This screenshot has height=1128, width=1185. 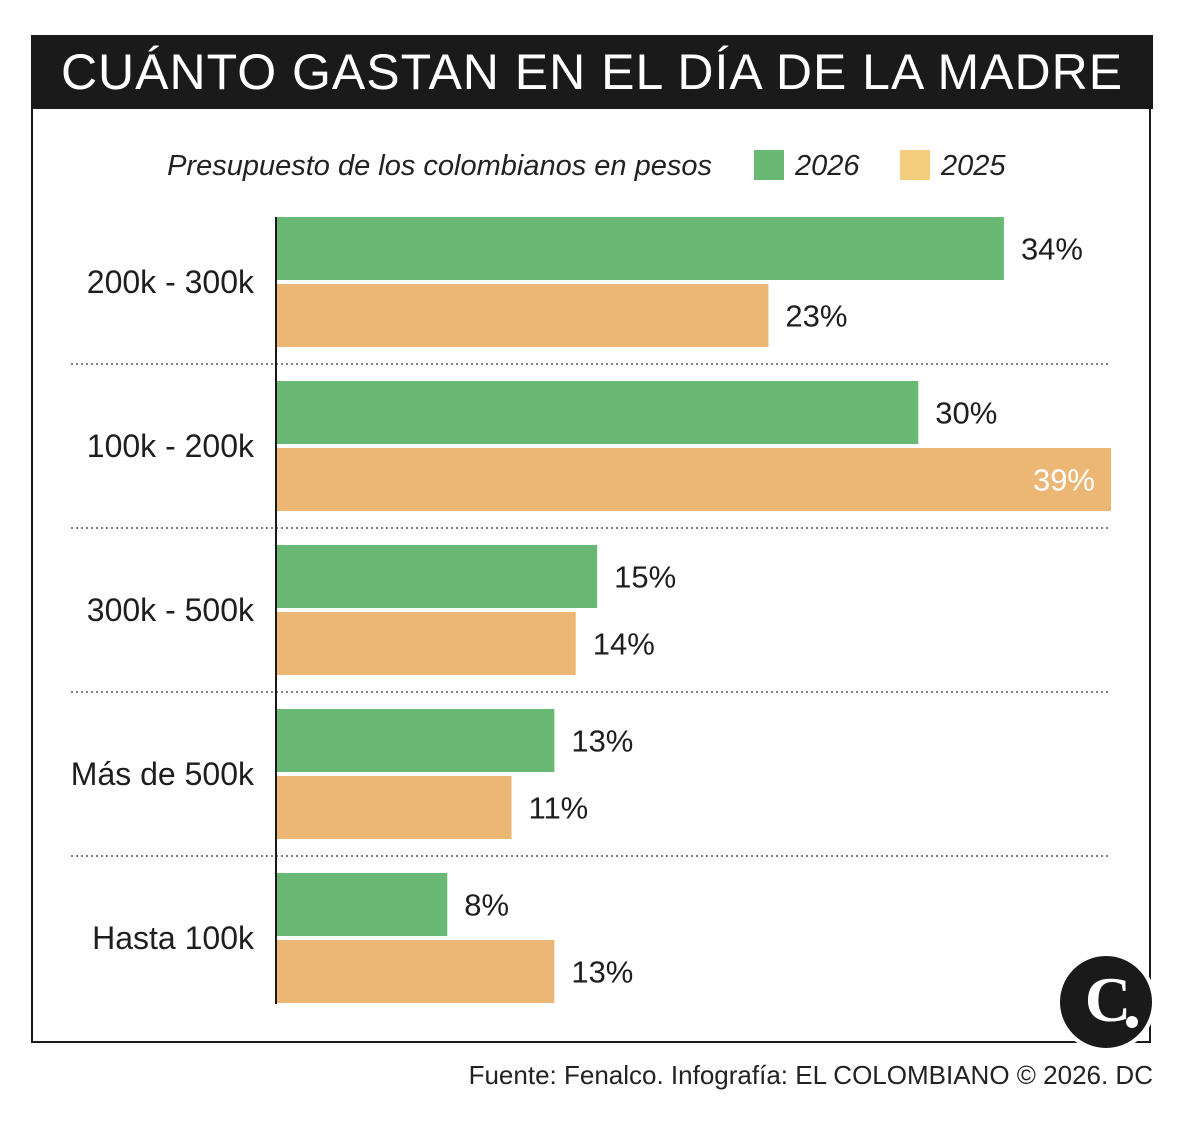 I want to click on category-group: Más de 500k 13% 11%, so click(x=591, y=783).